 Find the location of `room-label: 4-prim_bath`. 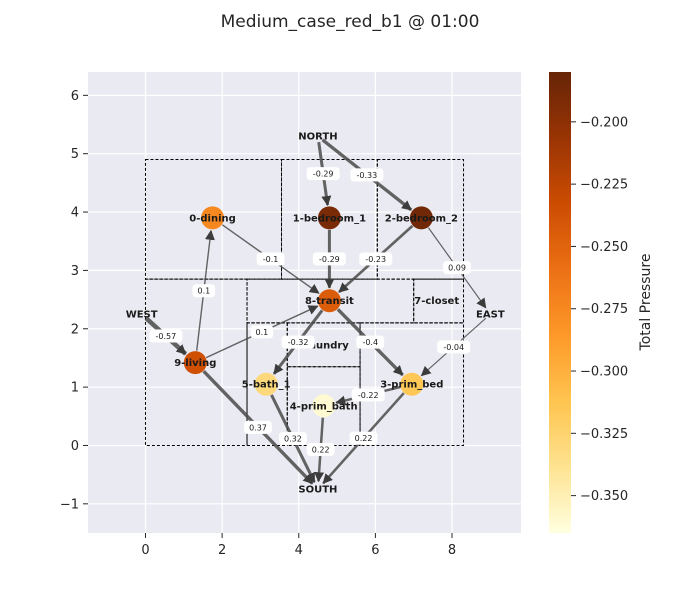

room-label: 4-prim_bath is located at coordinates (324, 406).